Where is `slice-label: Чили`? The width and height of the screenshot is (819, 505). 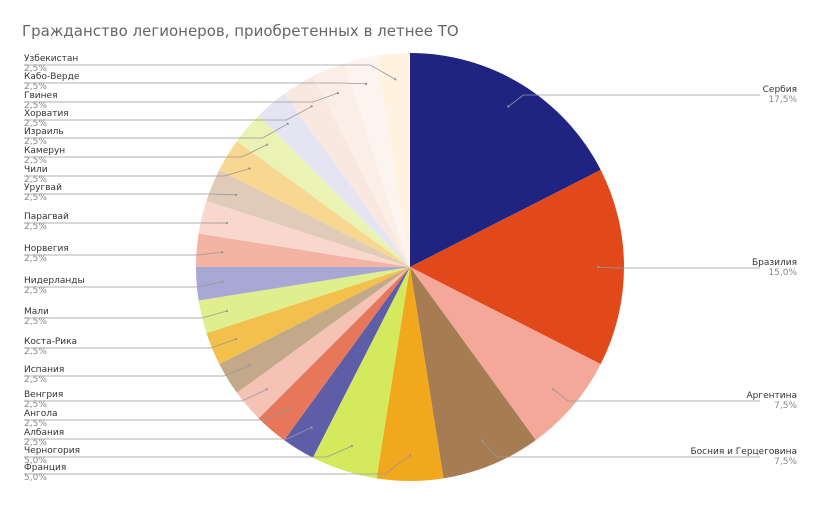 slice-label: Чили is located at coordinates (36, 170).